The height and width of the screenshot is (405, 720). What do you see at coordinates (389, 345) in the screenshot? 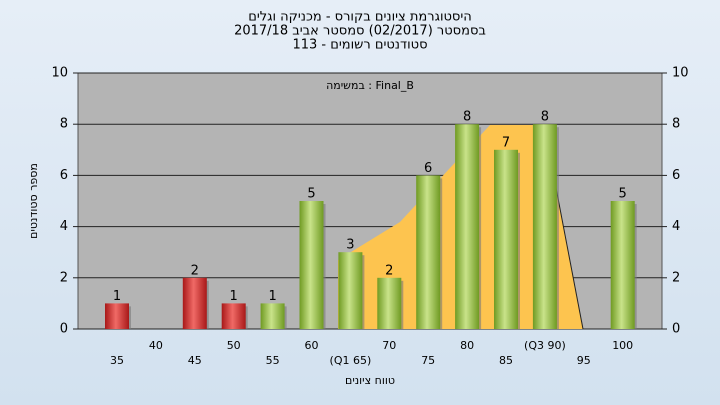
I see `x-tick-label: 70` at bounding box center [389, 345].